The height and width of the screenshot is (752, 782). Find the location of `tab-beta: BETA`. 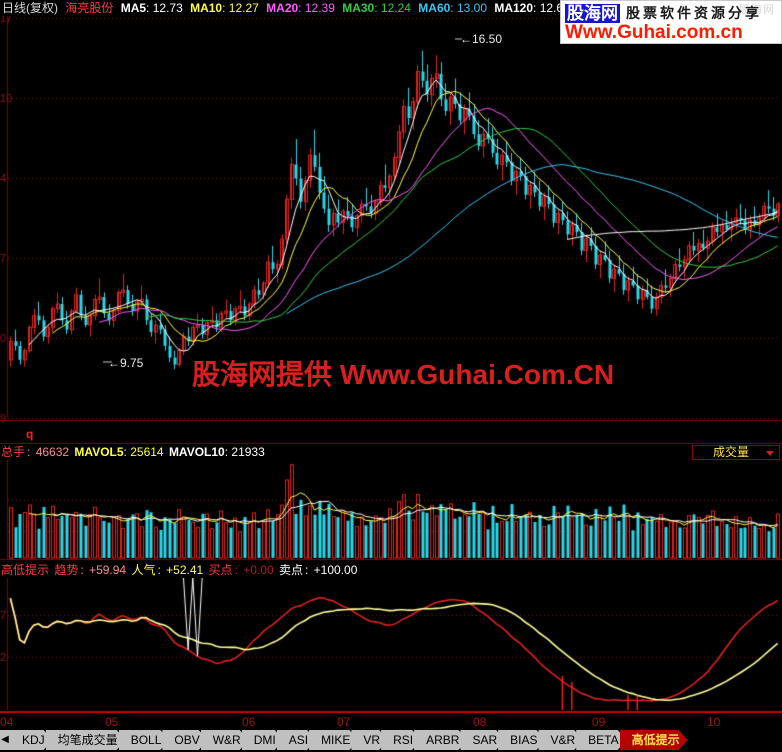

tab-beta: BETA is located at coordinates (601, 740).